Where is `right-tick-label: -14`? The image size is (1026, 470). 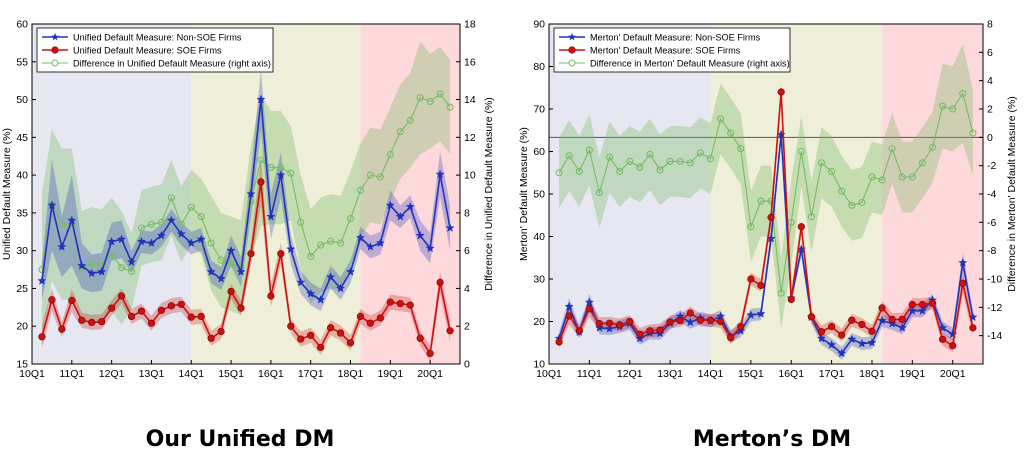
right-tick-label: -14 is located at coordinates (994, 336).